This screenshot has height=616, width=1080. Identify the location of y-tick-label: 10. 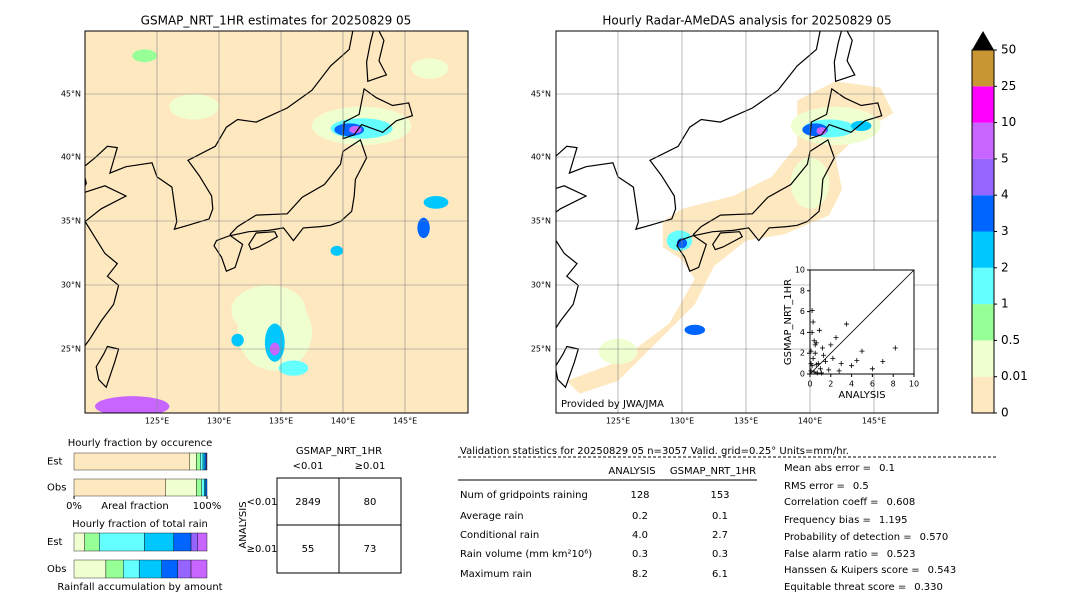
(800, 270).